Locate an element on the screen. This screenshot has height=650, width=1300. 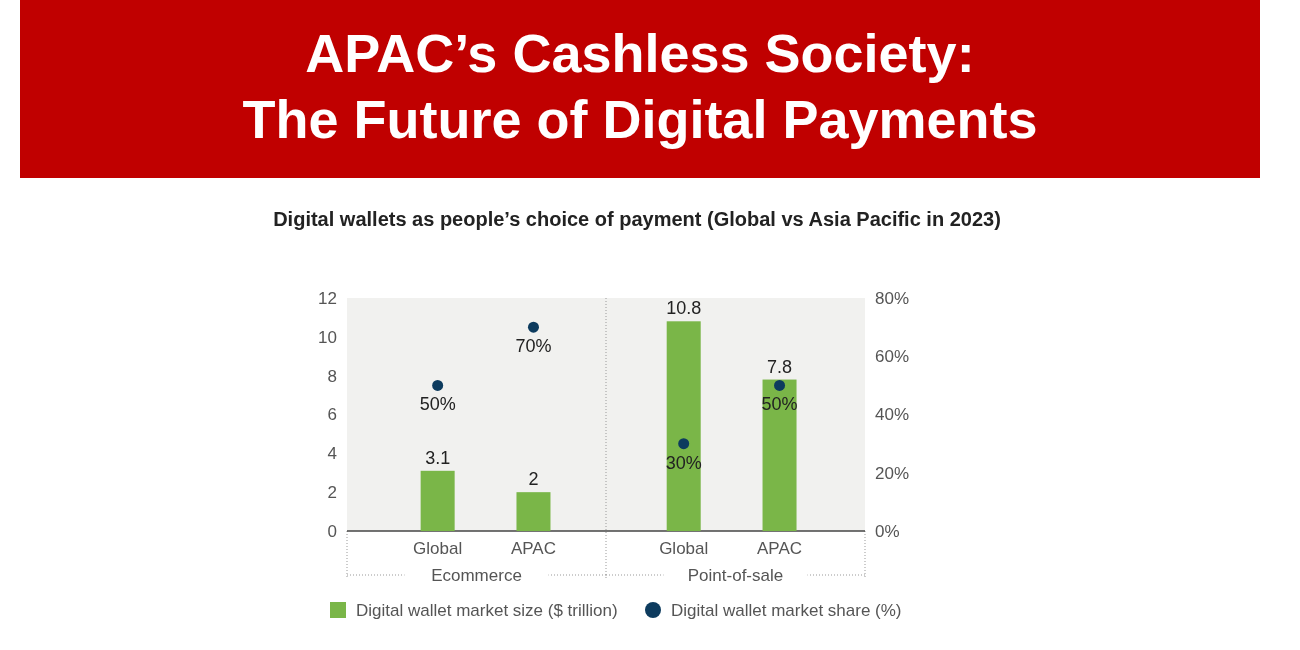
data-label: 50% is located at coordinates (437, 404).